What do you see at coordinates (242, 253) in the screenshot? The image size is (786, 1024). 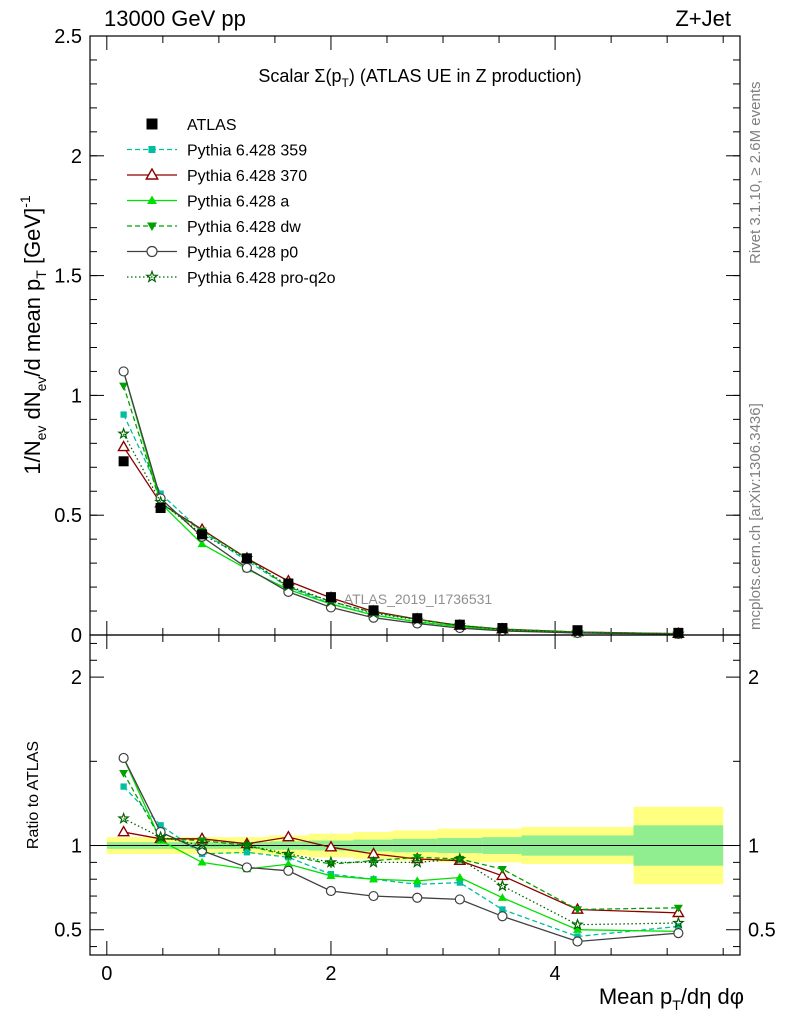 I see `legend-label: Pythia 6.428 p0` at bounding box center [242, 253].